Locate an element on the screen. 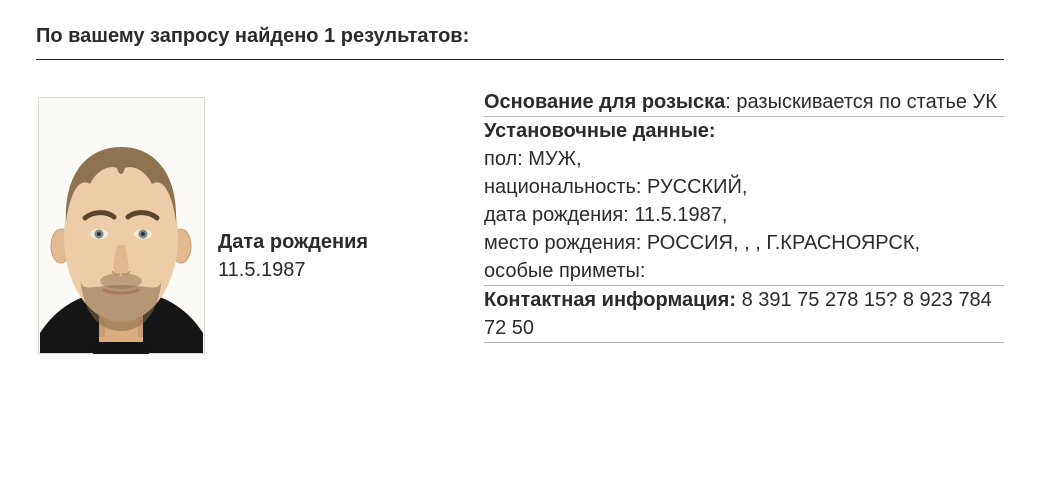  birth-date-block: Дата рождения 11.5.1987 is located at coordinates (293, 256).